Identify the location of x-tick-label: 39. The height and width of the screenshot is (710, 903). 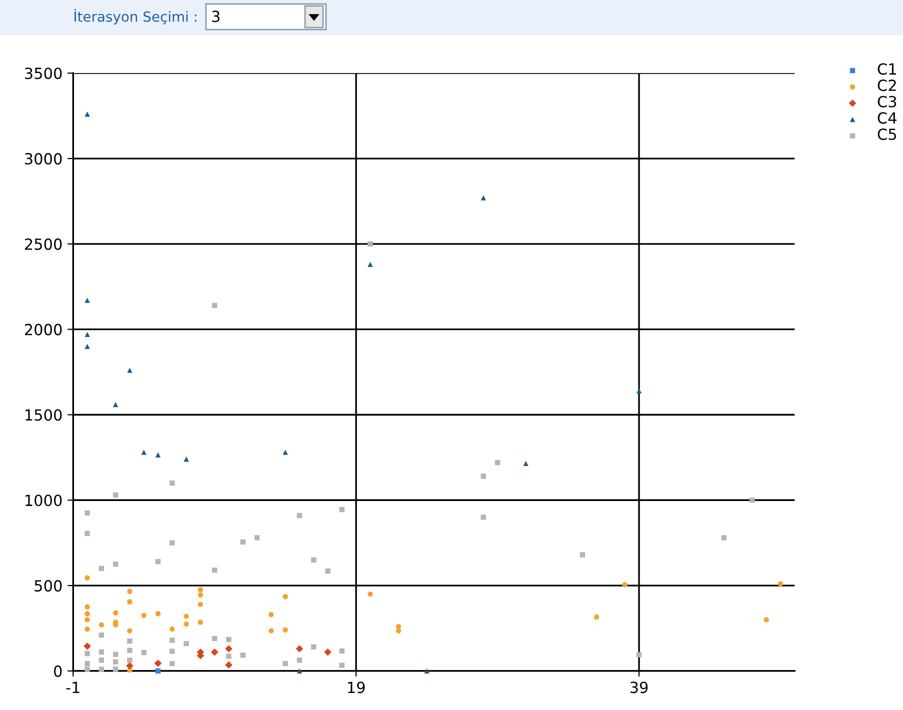
(639, 688).